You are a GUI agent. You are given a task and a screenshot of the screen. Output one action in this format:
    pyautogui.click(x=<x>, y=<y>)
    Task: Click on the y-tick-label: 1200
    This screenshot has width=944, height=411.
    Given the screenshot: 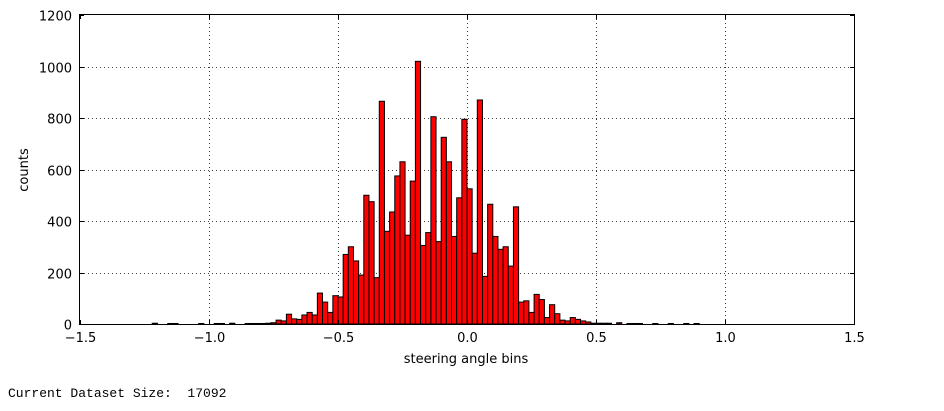 What is the action you would take?
    pyautogui.click(x=55, y=17)
    